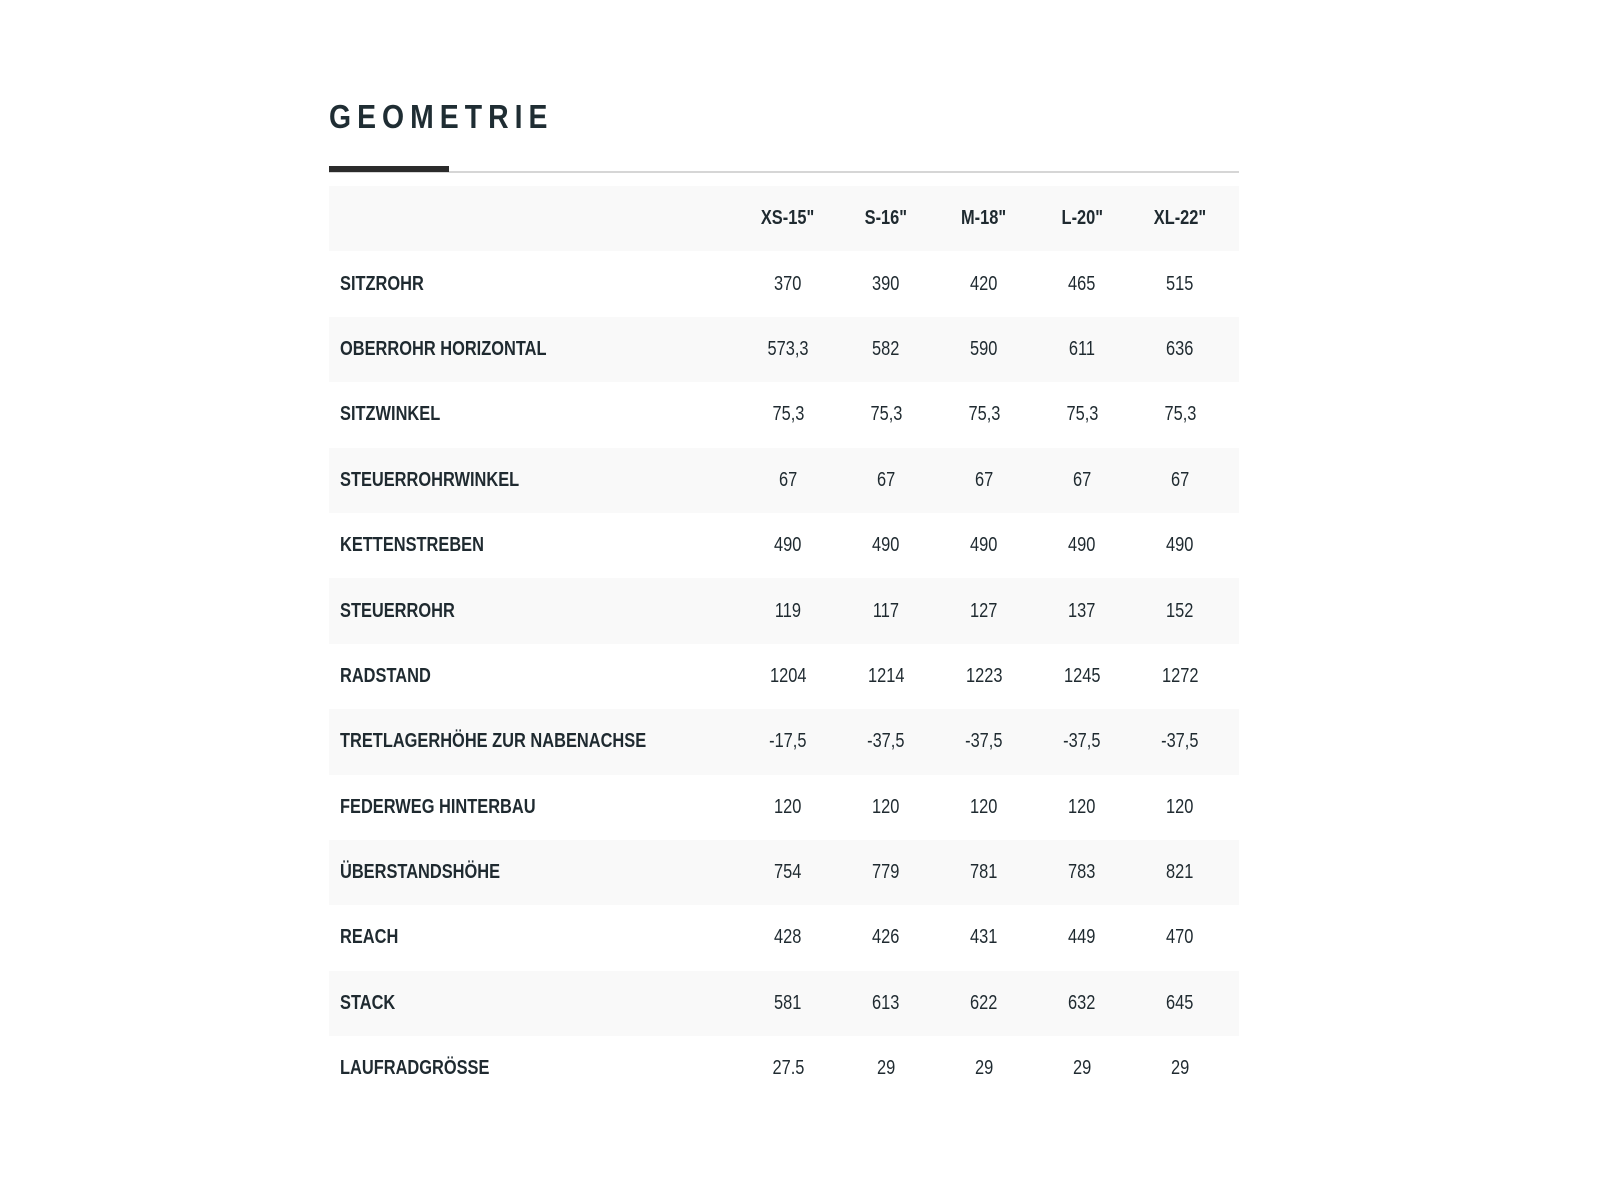 This screenshot has width=1600, height=1200. Describe the element at coordinates (369, 937) in the screenshot. I see `row-label: REACH` at that location.